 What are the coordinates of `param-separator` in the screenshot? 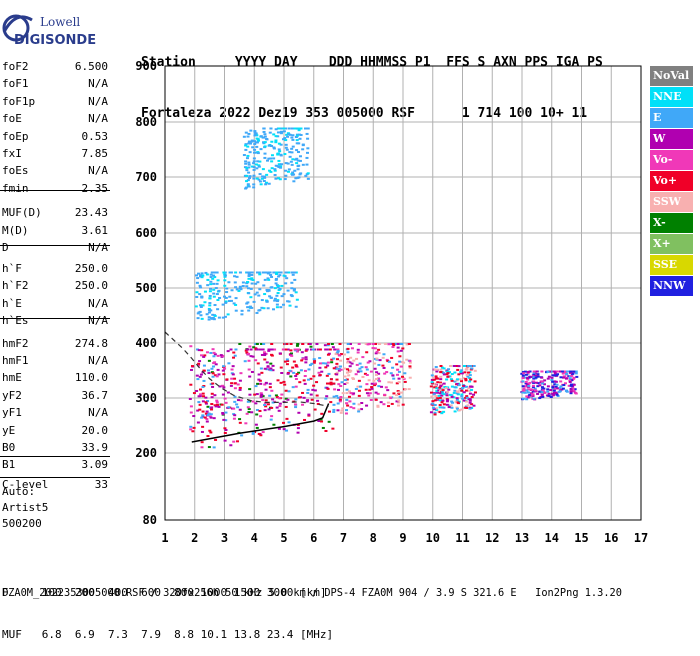 It's located at (55, 318).